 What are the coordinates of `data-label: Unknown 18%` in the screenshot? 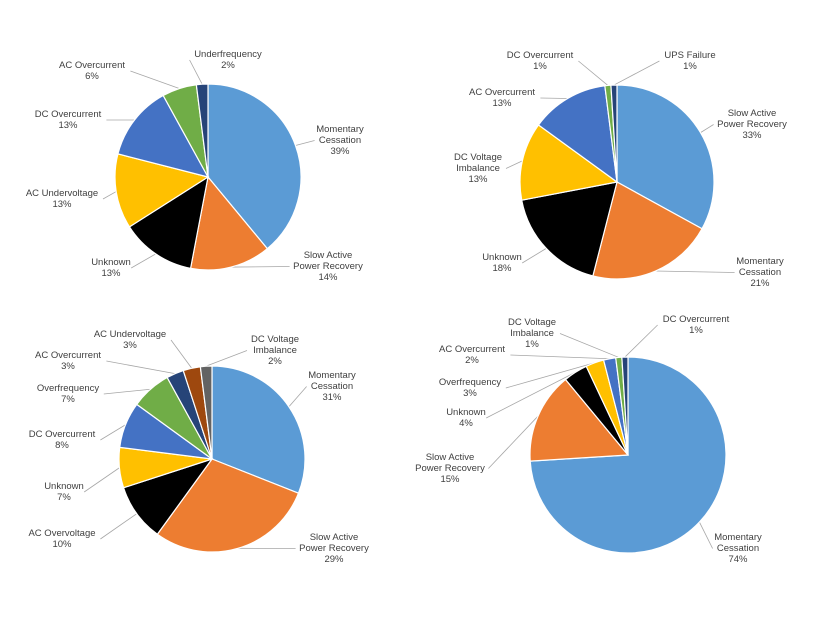 It's located at (502, 263).